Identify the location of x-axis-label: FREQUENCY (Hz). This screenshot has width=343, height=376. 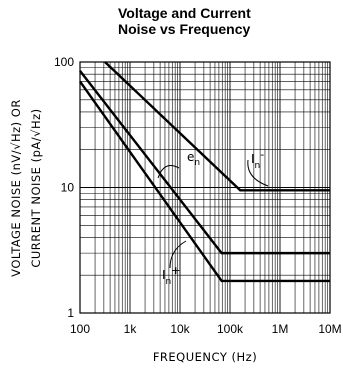
(205, 357).